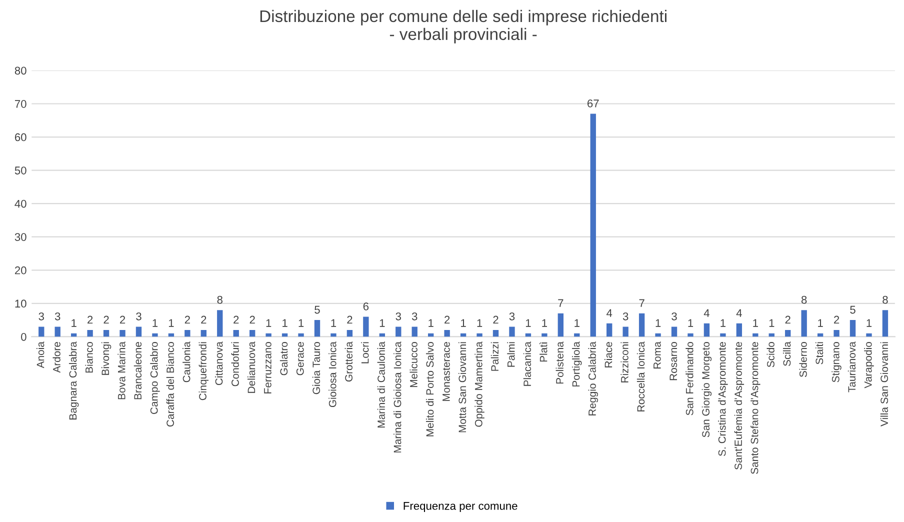 The image size is (904, 522). I want to click on x-tick-label: Polistena, so click(560, 363).